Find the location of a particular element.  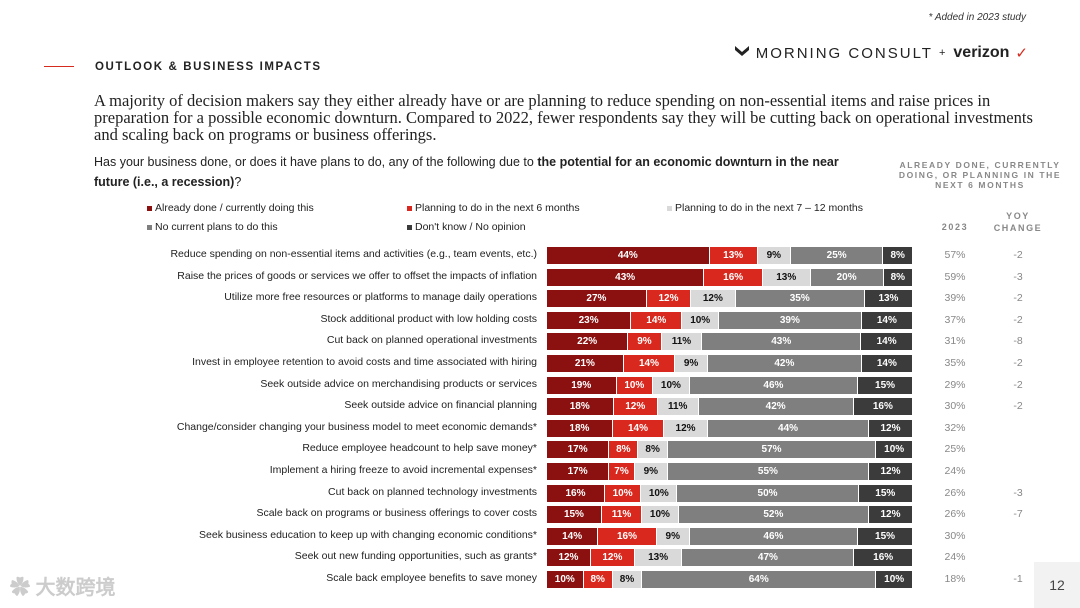

bar-segment-5: 15% is located at coordinates (885, 536).